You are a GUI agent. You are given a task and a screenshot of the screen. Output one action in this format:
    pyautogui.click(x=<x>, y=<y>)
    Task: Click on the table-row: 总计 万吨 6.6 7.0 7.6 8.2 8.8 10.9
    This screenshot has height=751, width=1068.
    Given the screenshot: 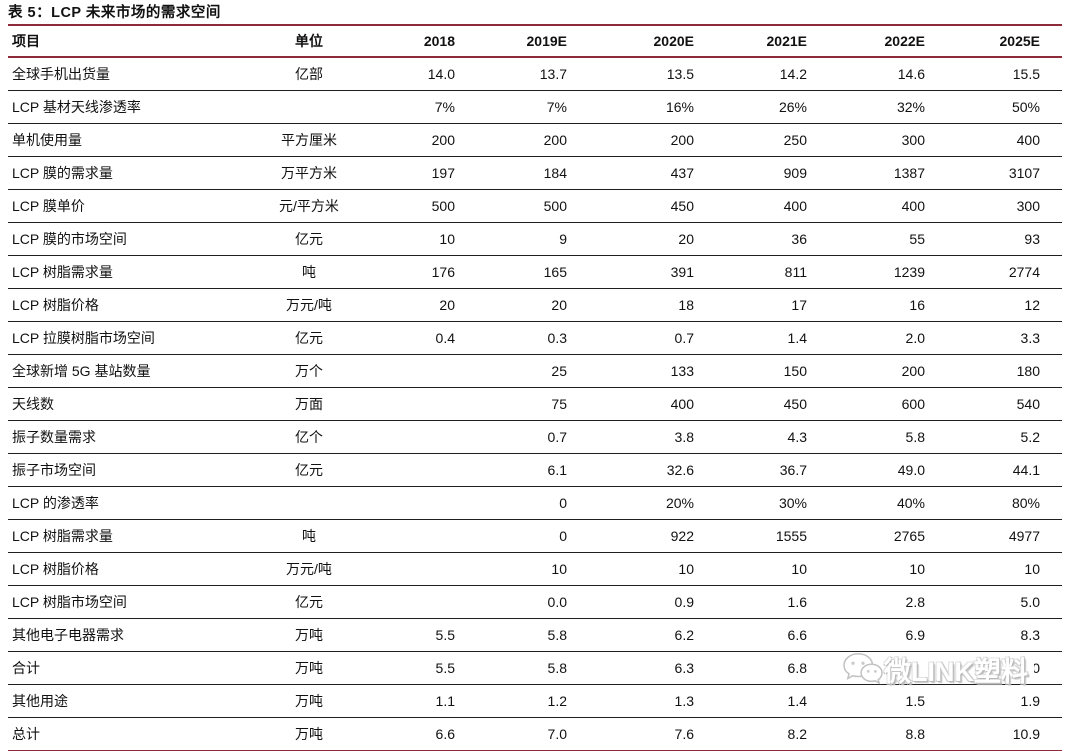 What is the action you would take?
    pyautogui.click(x=535, y=734)
    